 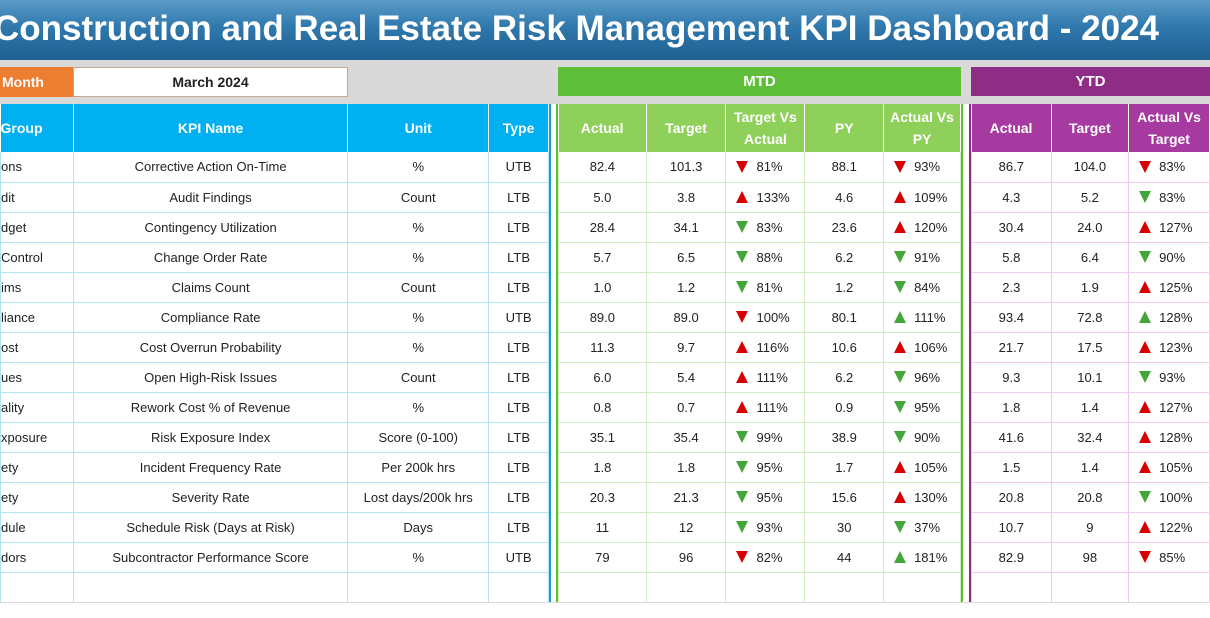 I want to click on mtd-row: 79 96 82% 44 181%, so click(x=759, y=557).